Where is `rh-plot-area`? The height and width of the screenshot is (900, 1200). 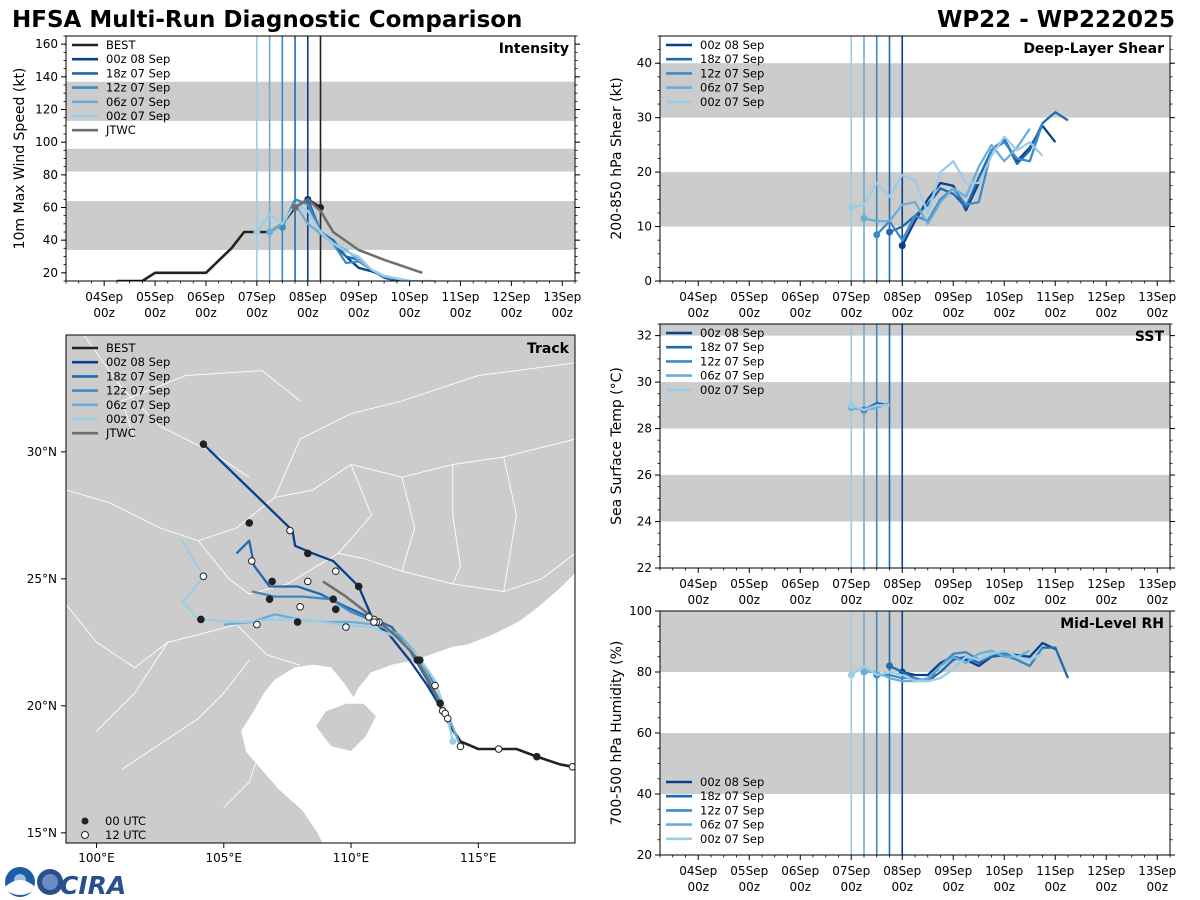 rh-plot-area is located at coordinates (915, 733).